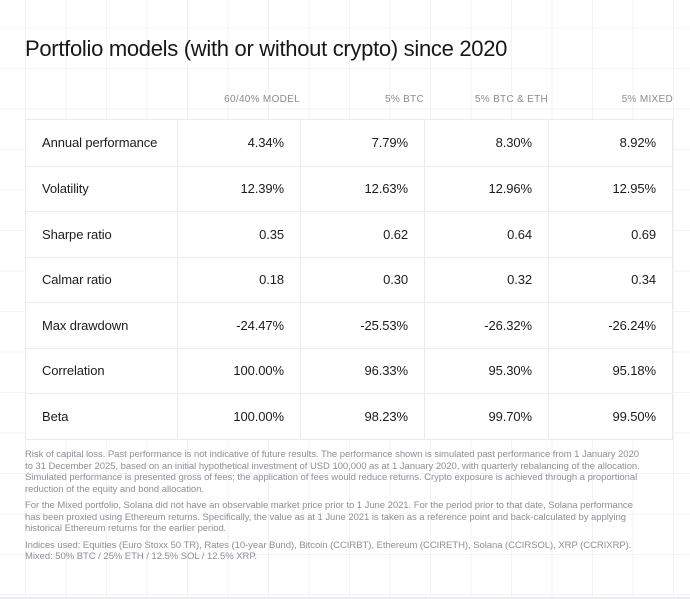 This screenshot has width=690, height=599. I want to click on column-header-5-mixed: 5% MIXED, so click(647, 99).